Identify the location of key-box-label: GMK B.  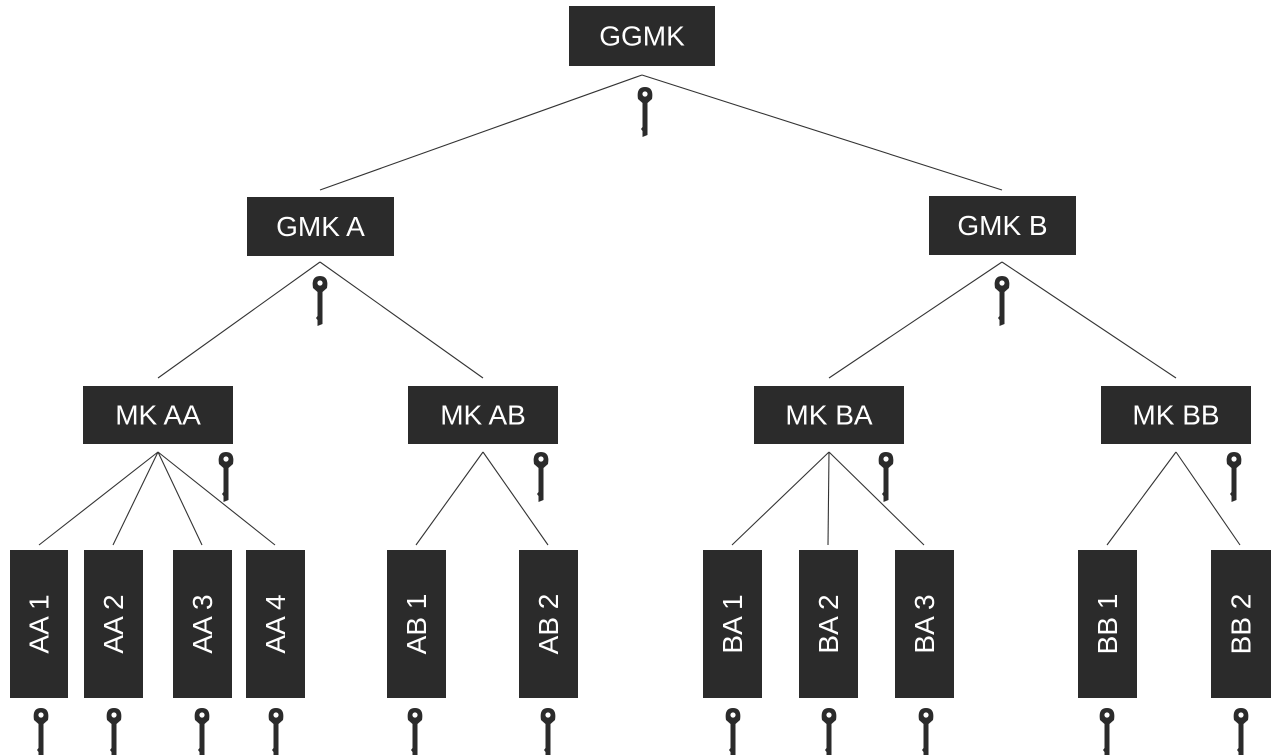
(1002, 225).